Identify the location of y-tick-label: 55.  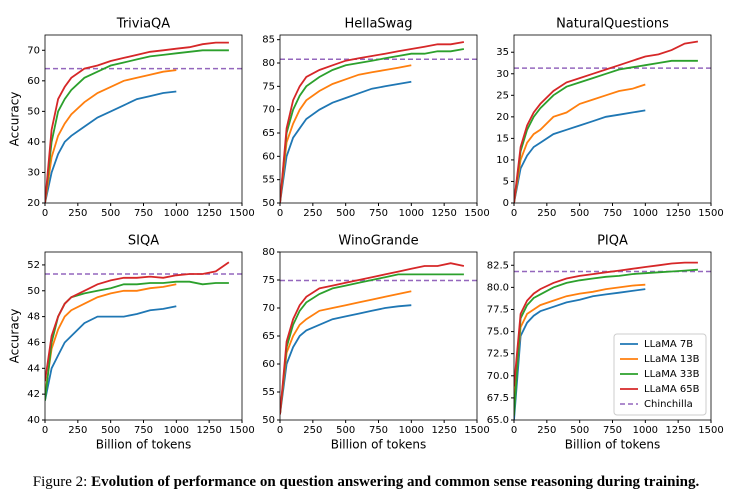
(268, 180).